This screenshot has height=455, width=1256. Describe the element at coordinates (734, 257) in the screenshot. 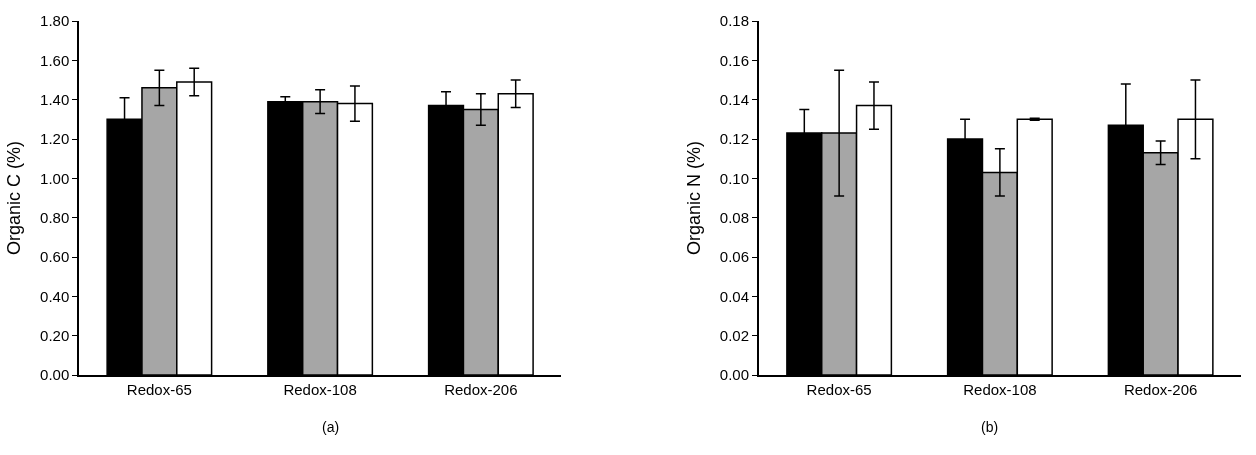

I see `y-tick-label: 0.06` at that location.